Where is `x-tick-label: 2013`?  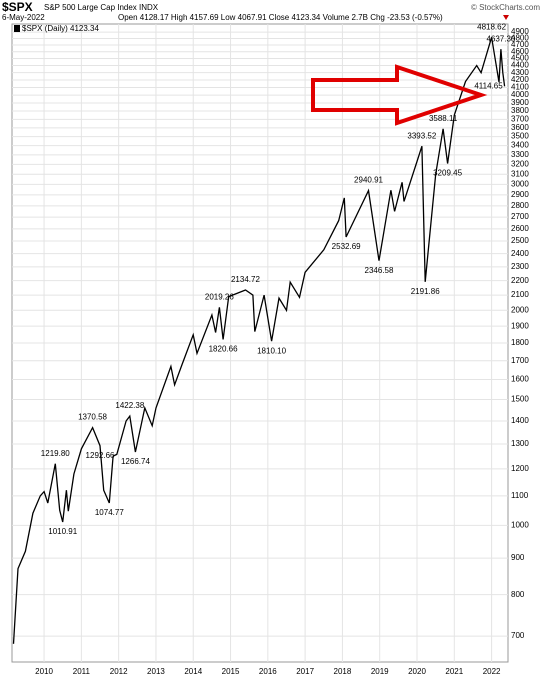
x-tick-label: 2013 is located at coordinates (156, 671).